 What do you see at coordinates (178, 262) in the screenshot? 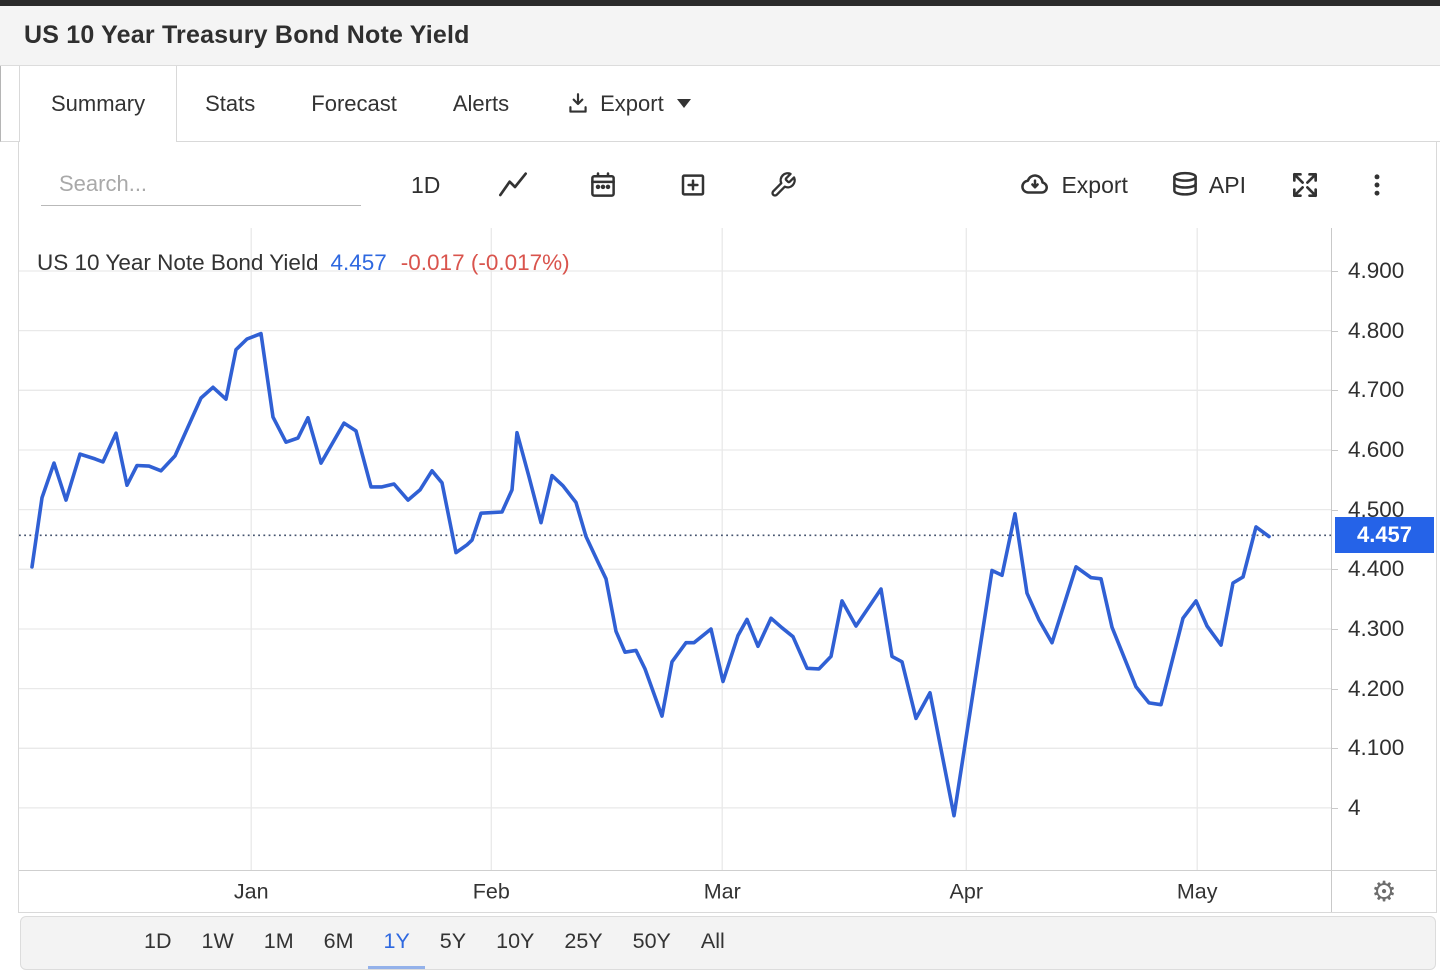
I see `series-label: US 10 Year Note Bond Yield` at bounding box center [178, 262].